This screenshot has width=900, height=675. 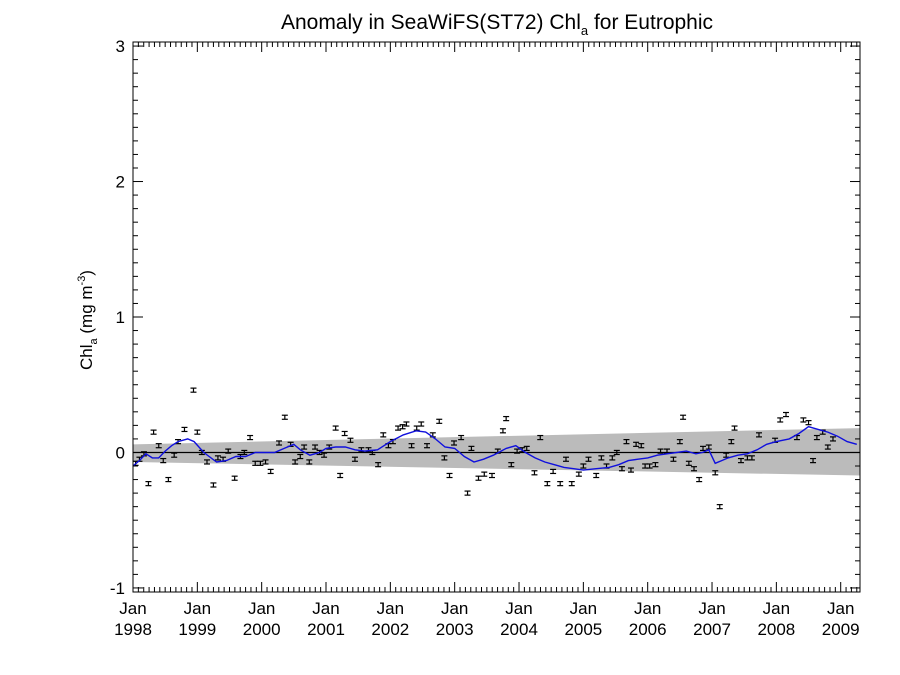 What do you see at coordinates (326, 629) in the screenshot?
I see `x-tick-label-year: 2001` at bounding box center [326, 629].